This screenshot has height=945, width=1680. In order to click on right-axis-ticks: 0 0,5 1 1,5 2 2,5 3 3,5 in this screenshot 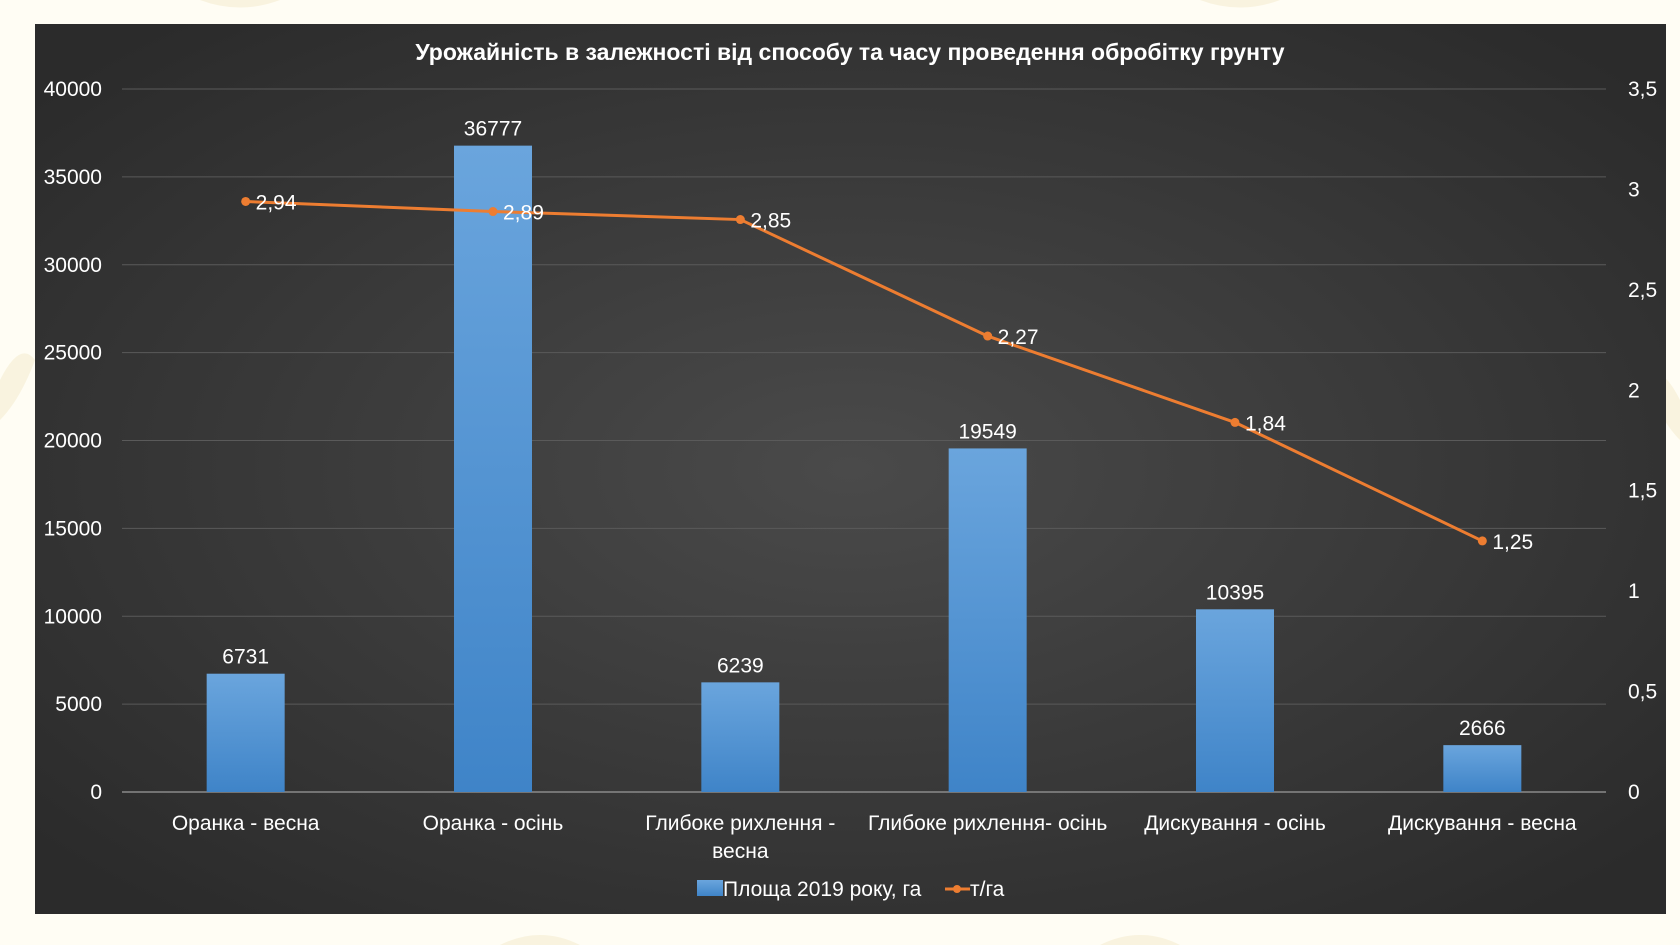, I will do `click(1642, 441)`.